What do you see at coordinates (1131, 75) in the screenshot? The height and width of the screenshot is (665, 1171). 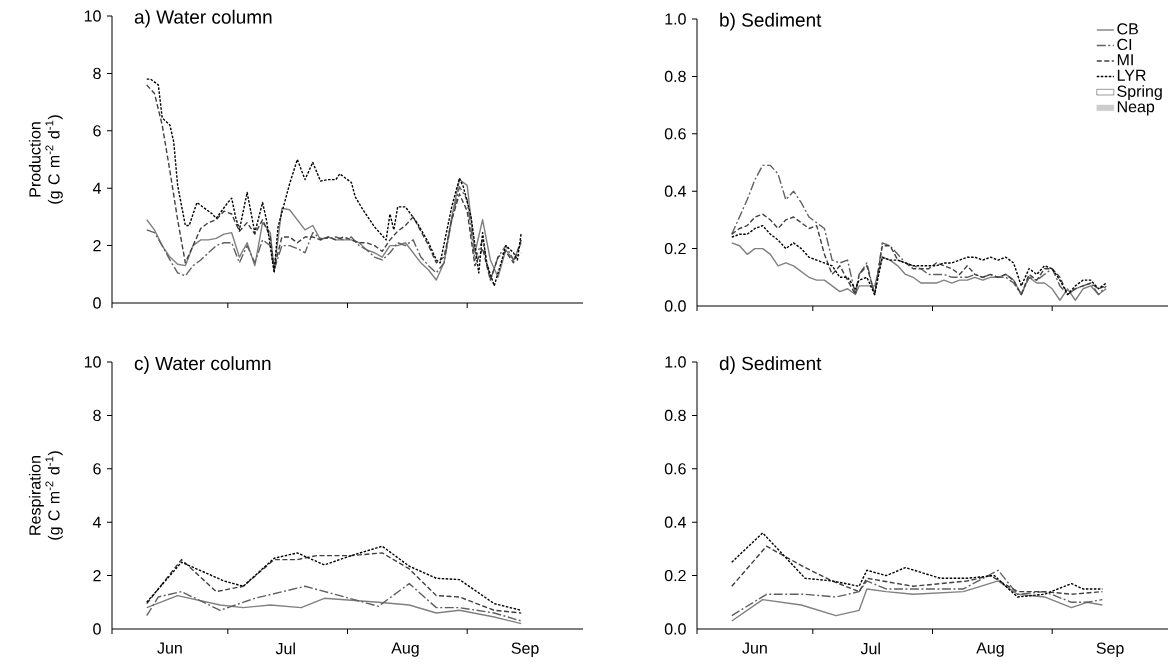 I see `legend-label: LYR` at bounding box center [1131, 75].